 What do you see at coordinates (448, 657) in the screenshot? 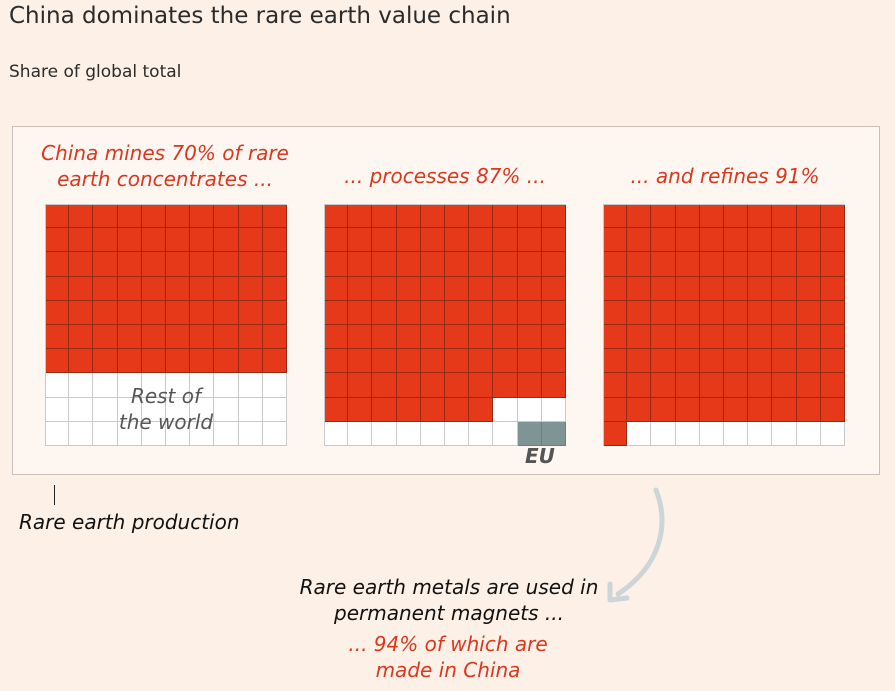
I see `magnet-share-note: ... 94% of which are made in China` at bounding box center [448, 657].